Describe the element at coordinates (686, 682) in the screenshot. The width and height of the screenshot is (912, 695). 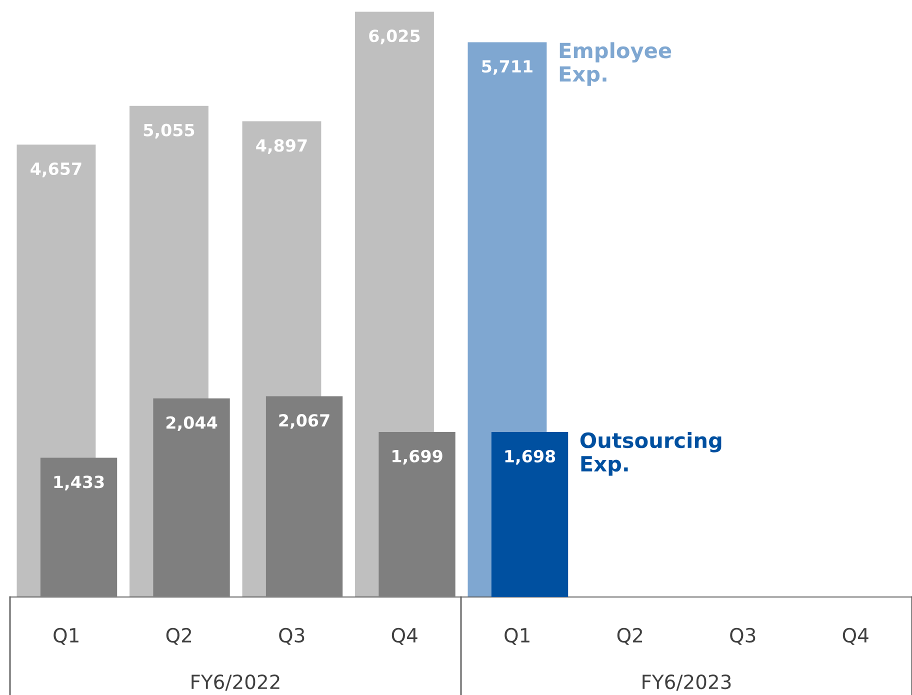
I see `text: FY6/2023` at that location.